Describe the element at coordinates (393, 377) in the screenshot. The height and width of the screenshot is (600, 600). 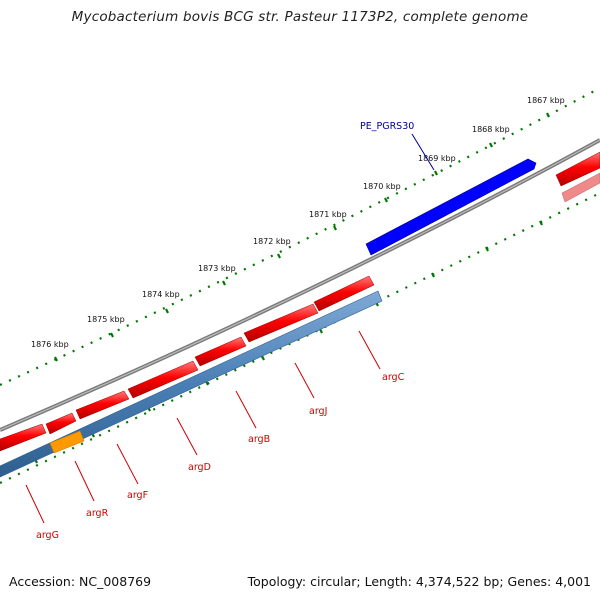
I see `gene-label-argC: argC` at that location.